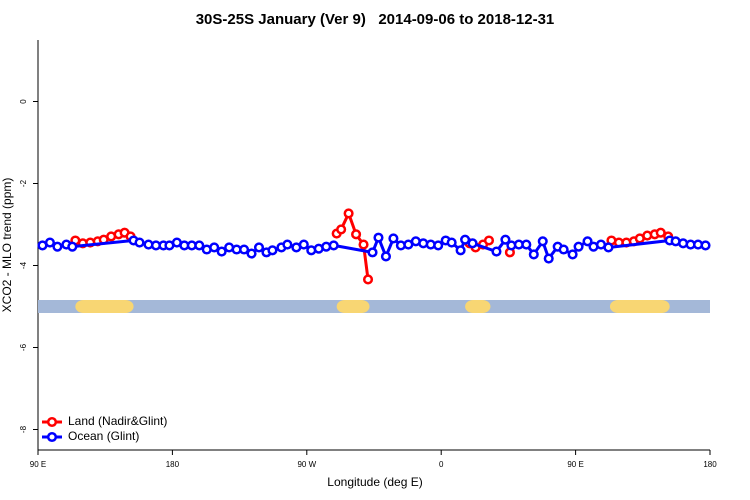 The image size is (750, 500). I want to click on y-tick-label: 0, so click(23, 101).